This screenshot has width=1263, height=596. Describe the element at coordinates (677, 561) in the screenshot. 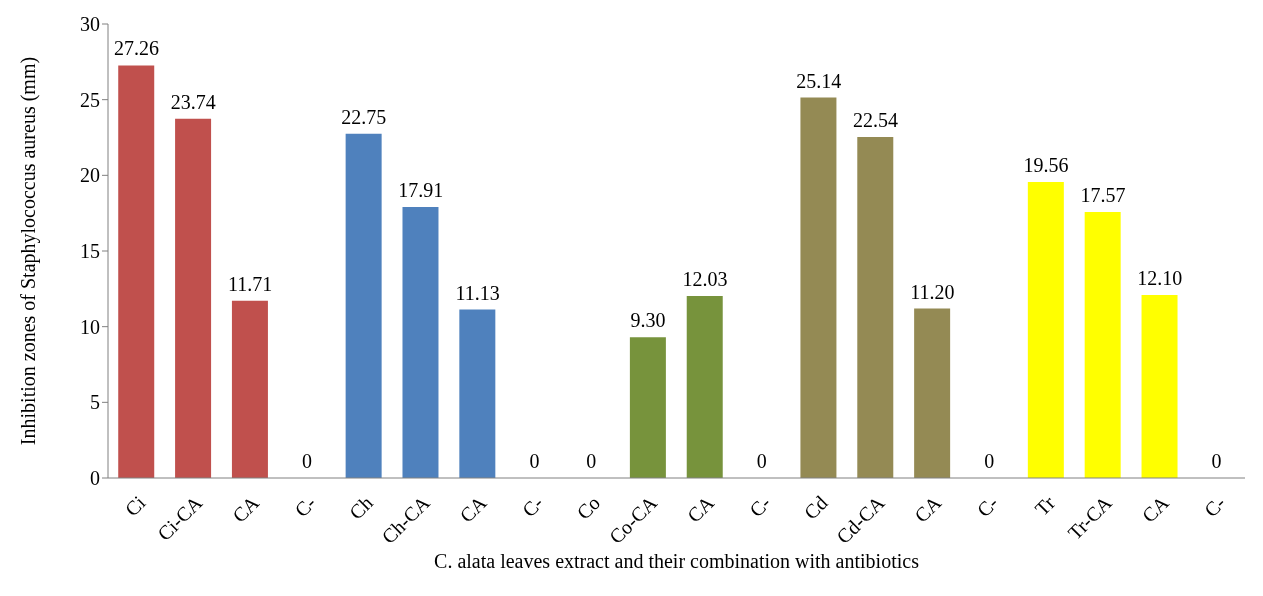

I see `x-axis-title: C. alata leaves extract and their combination with antibiotics` at that location.